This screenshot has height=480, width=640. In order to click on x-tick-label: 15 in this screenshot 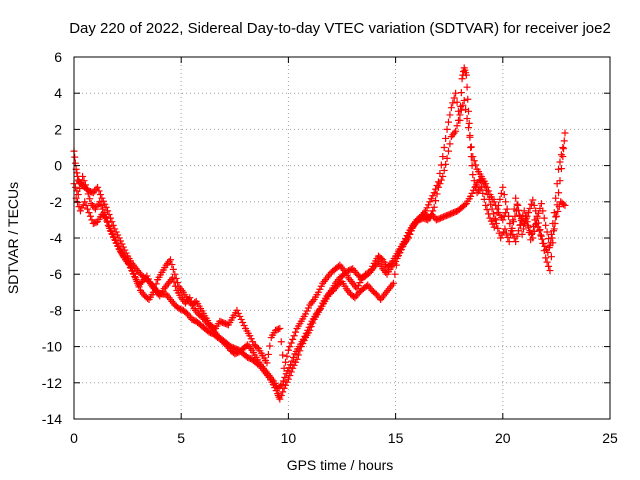, I will do `click(396, 438)`.